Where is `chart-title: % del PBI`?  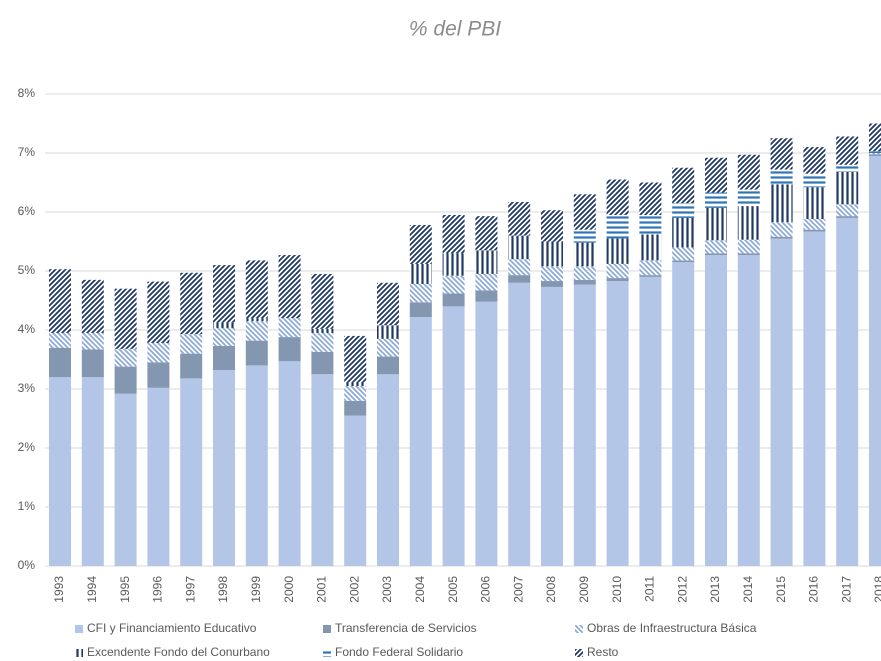
chart-title: % del PBI is located at coordinates (455, 29).